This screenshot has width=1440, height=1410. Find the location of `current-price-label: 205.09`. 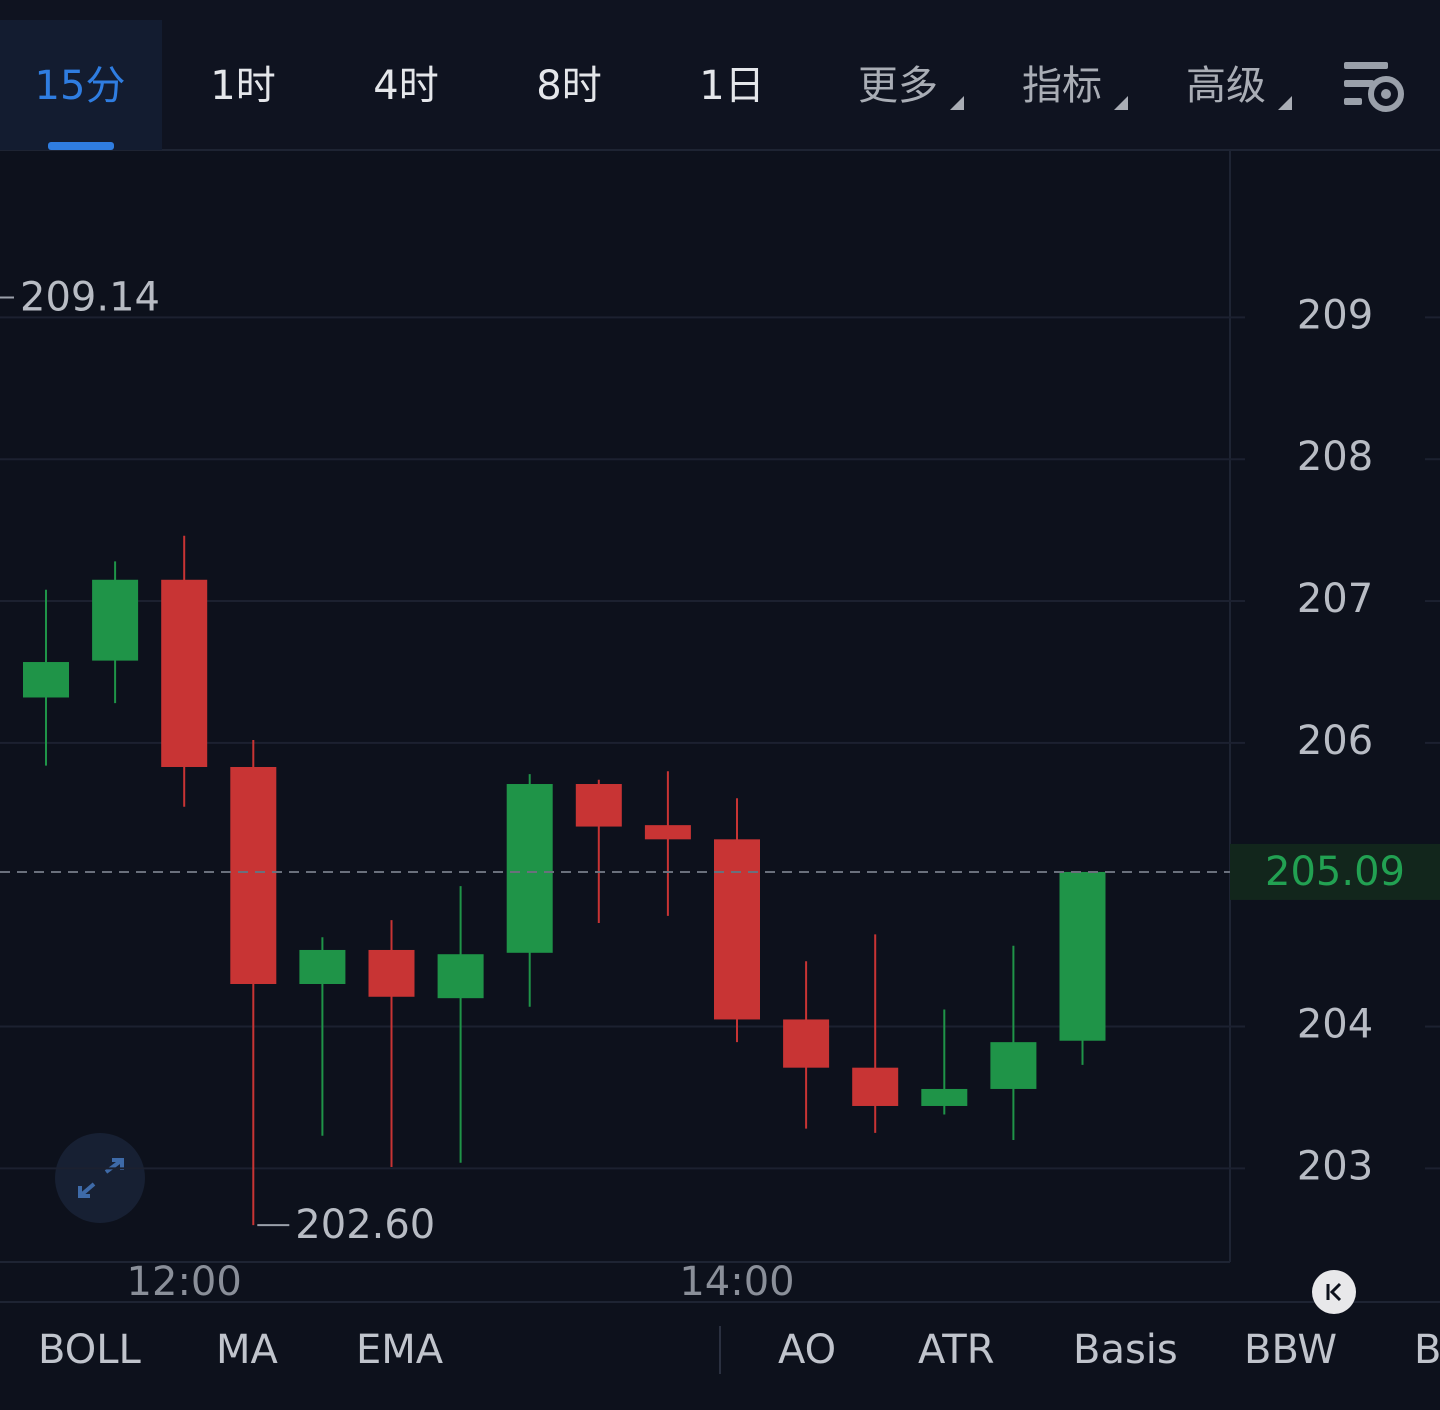

current-price-label: 205.09 is located at coordinates (1335, 872).